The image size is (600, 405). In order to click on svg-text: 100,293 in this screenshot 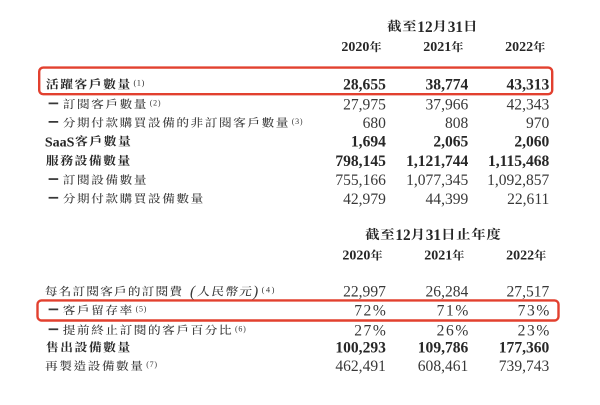, I will do `click(360, 347)`.